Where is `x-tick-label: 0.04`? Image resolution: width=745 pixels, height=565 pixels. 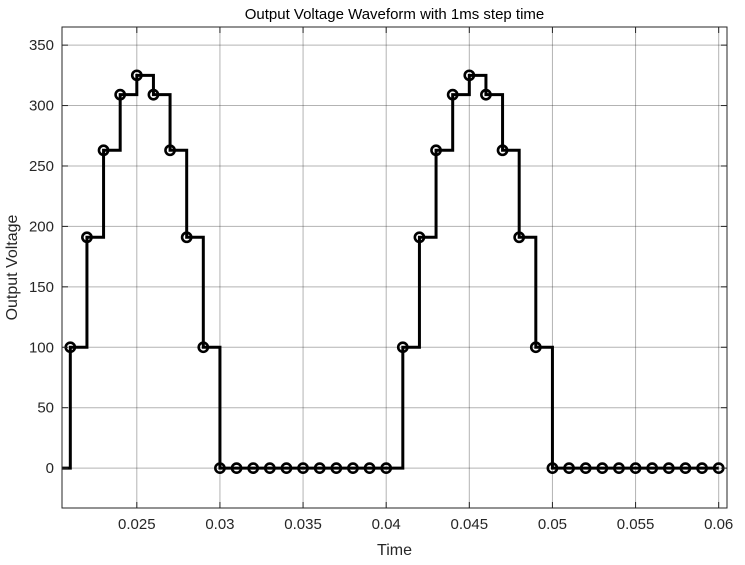 x-tick-label: 0.04 is located at coordinates (386, 524).